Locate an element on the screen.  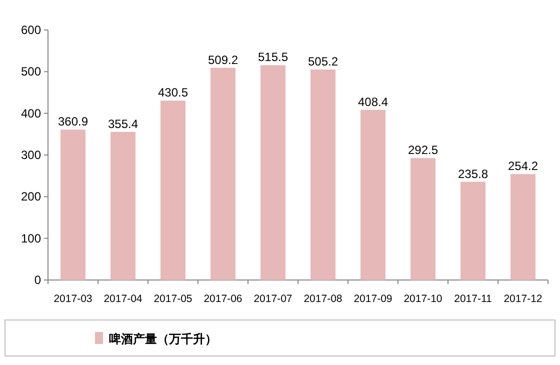
x-tick-label: 2017-07 is located at coordinates (273, 299).